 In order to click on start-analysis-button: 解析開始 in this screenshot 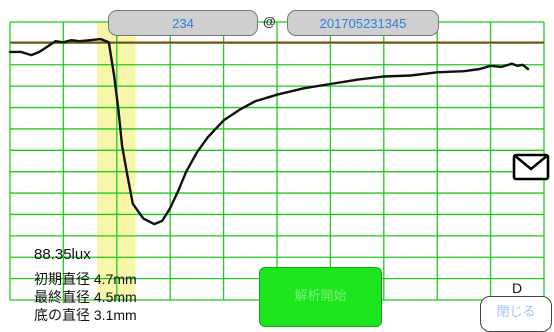, I will do `click(320, 297)`.